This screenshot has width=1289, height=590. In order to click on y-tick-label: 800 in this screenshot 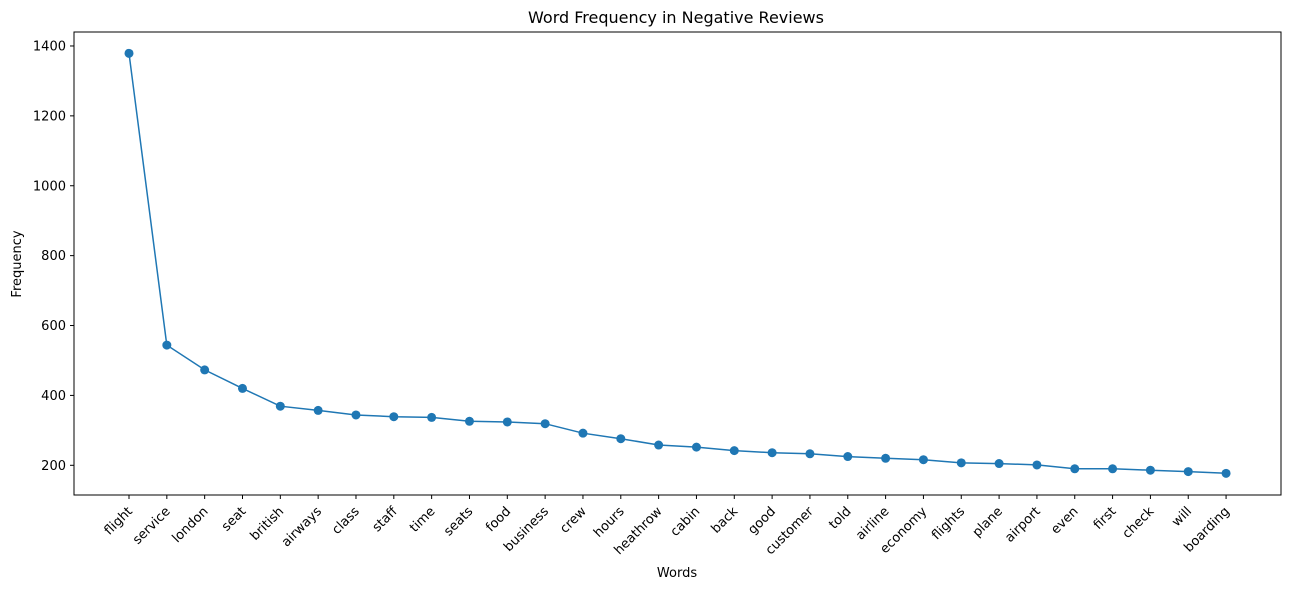, I will do `click(53, 256)`.